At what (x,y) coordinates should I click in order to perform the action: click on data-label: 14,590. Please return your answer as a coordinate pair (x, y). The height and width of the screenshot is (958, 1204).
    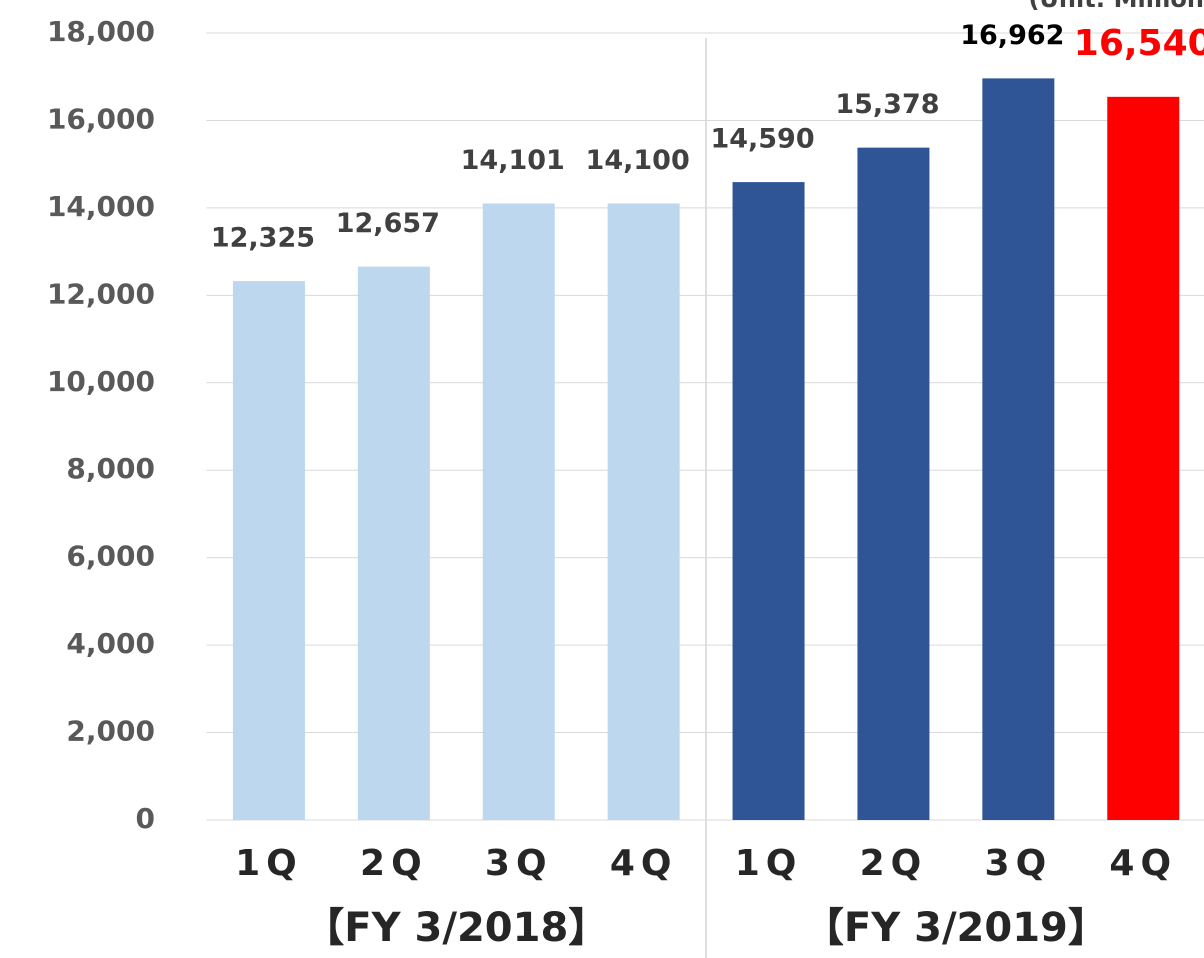
    Looking at the image, I should click on (762, 139).